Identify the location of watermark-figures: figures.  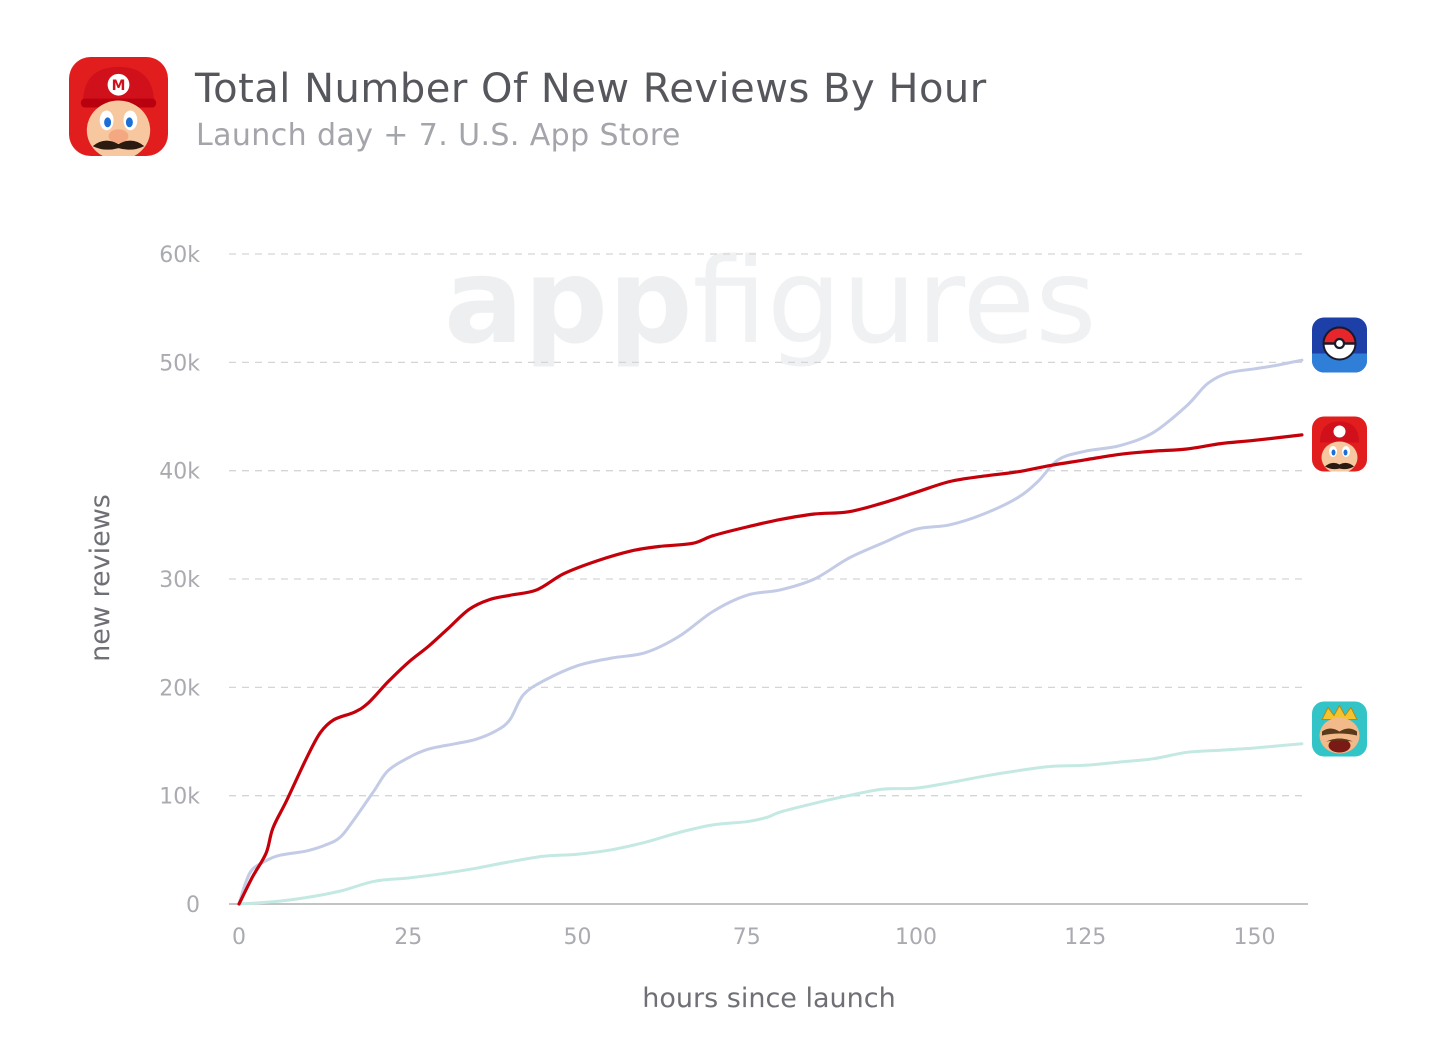
(895, 301).